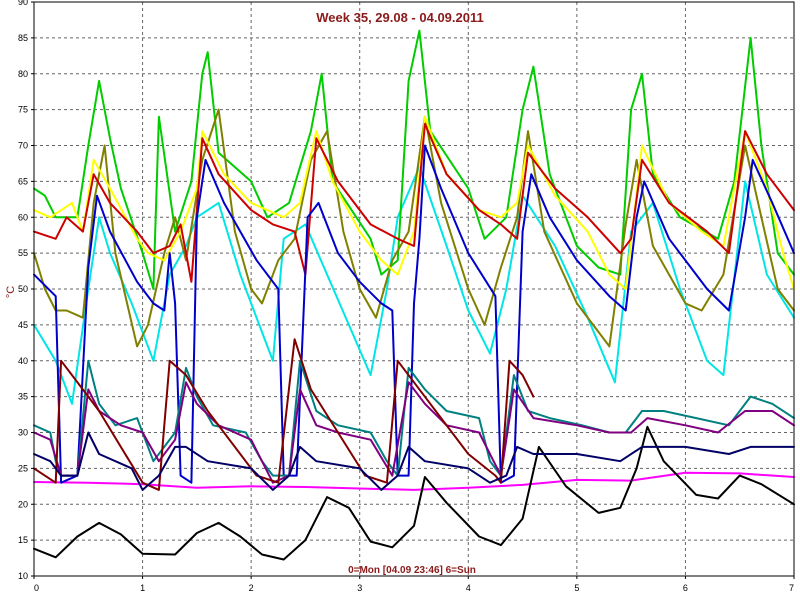 The width and height of the screenshot is (800, 600). I want to click on x-tick-label: 6, so click(685, 588).